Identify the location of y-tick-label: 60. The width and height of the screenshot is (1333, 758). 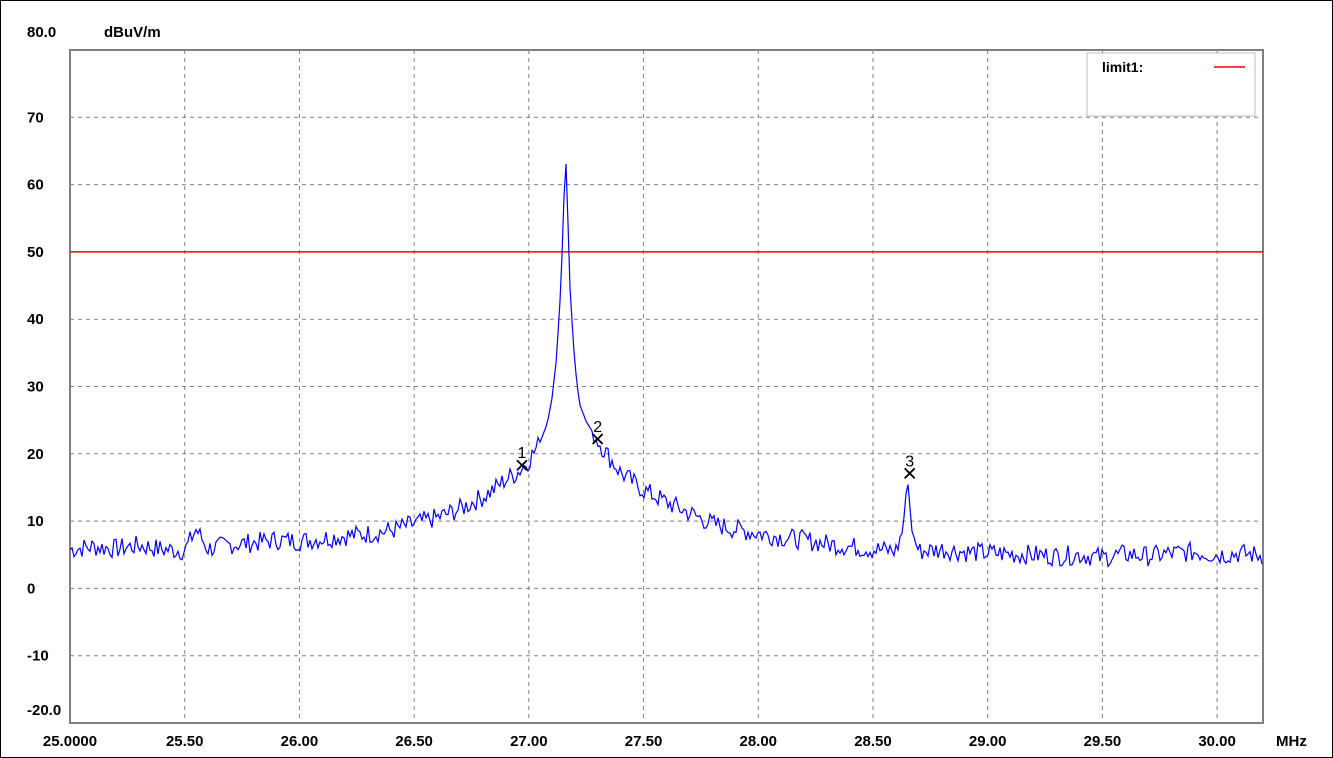
(35, 185).